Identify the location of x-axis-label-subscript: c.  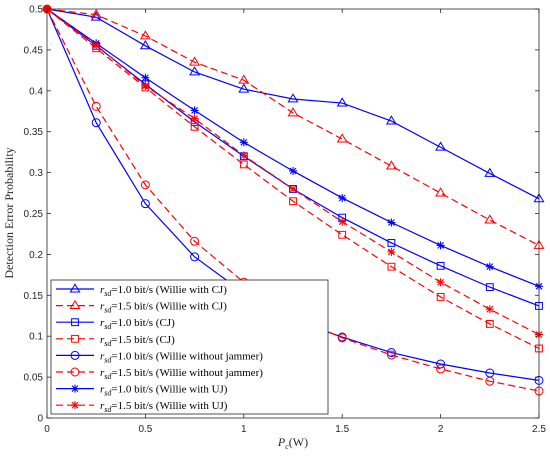
(287, 446).